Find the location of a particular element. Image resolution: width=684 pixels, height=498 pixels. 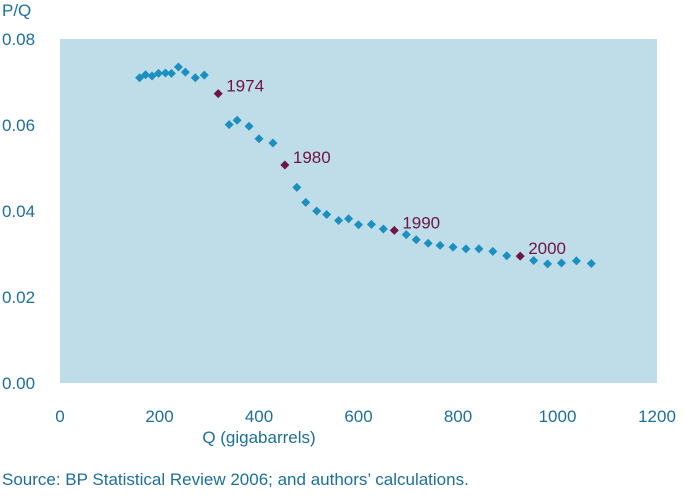

y-tick-label: 0.06 is located at coordinates (18, 125).